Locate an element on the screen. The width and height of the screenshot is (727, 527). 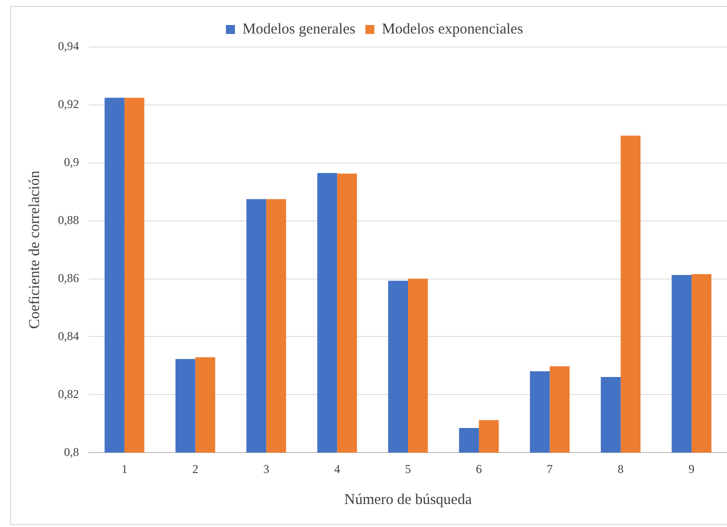
x-tick-label: 7 is located at coordinates (549, 469).